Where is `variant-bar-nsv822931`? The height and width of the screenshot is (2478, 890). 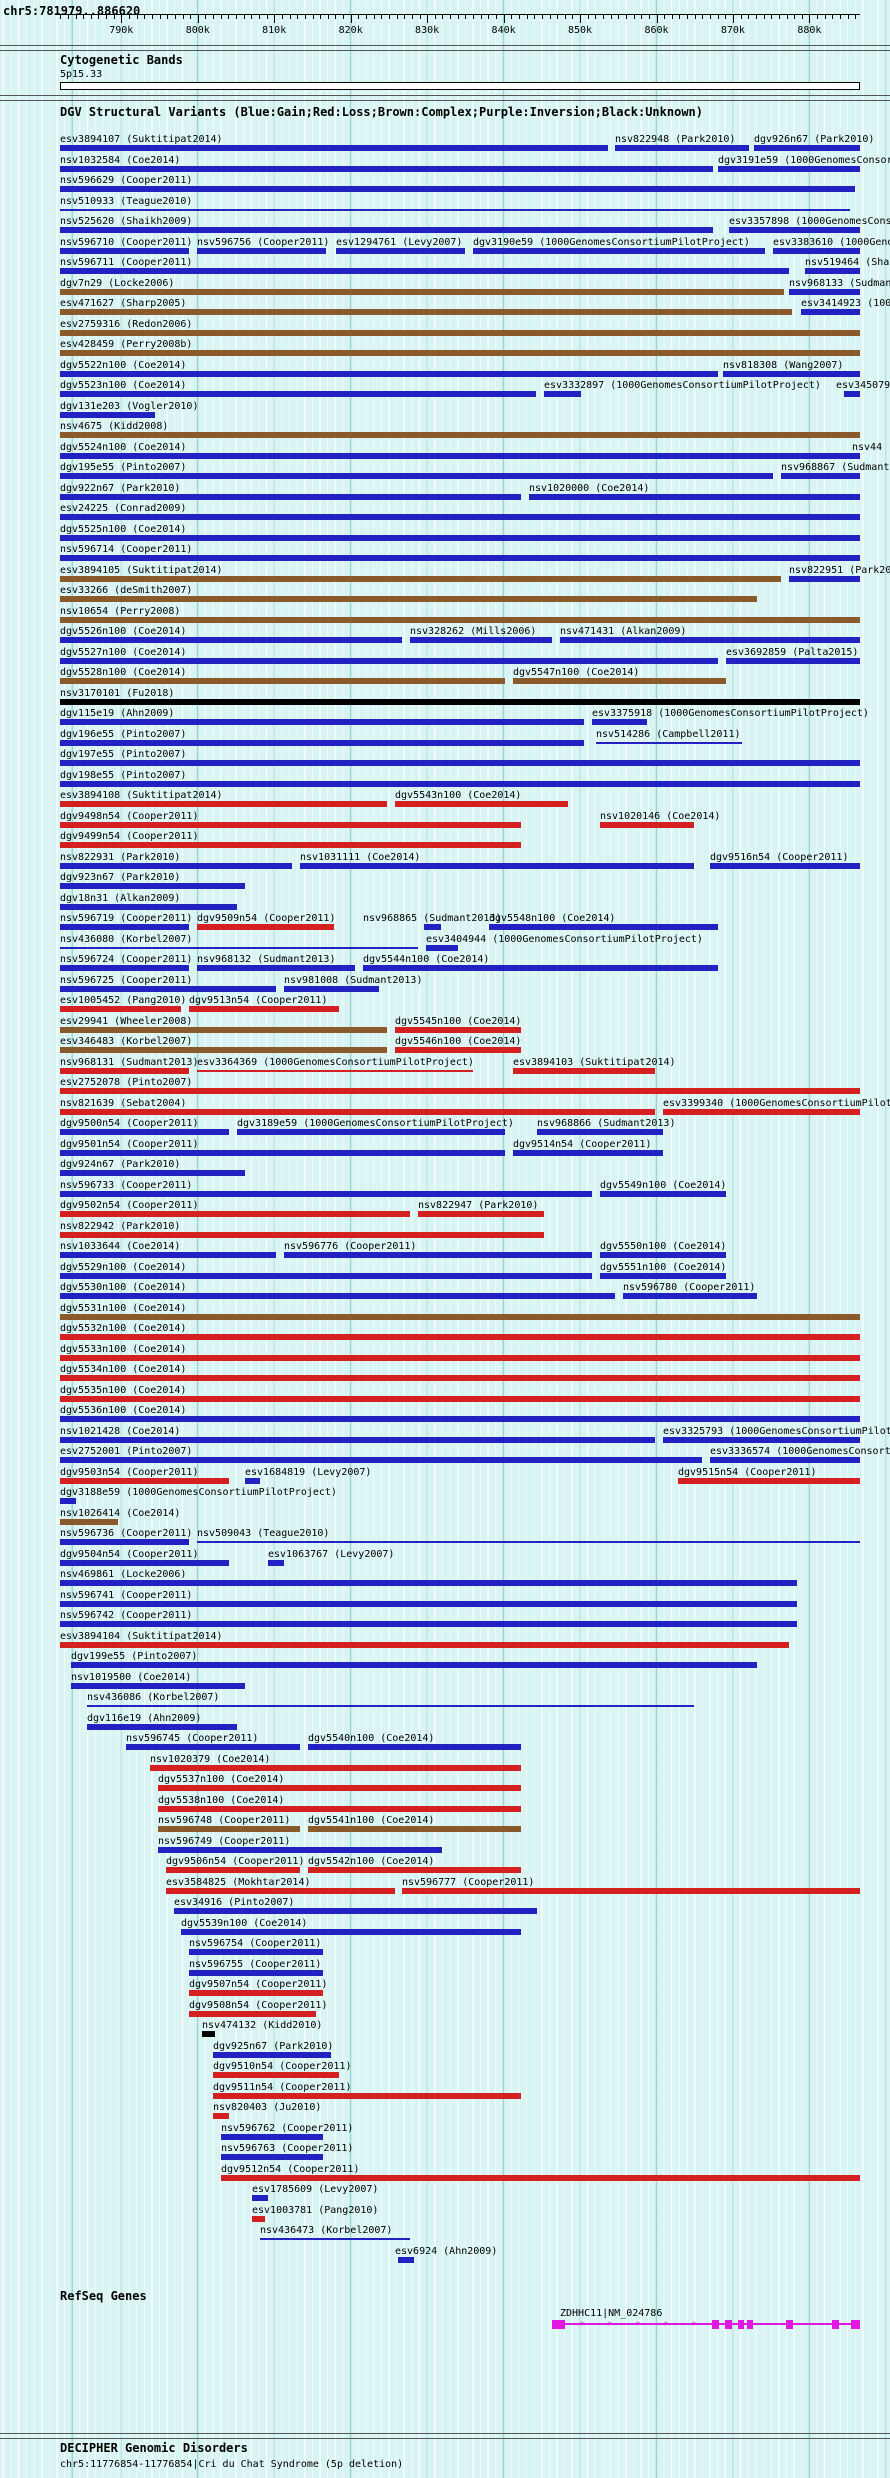
variant-bar-nsv822931 is located at coordinates (176, 865).